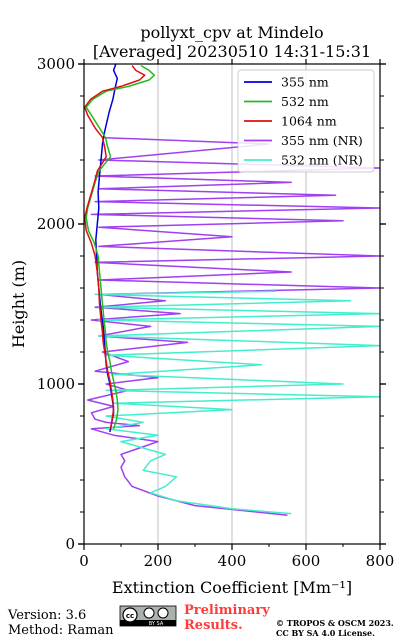  What do you see at coordinates (227, 610) in the screenshot?
I see `preliminary-line-1: Preliminary` at bounding box center [227, 610].